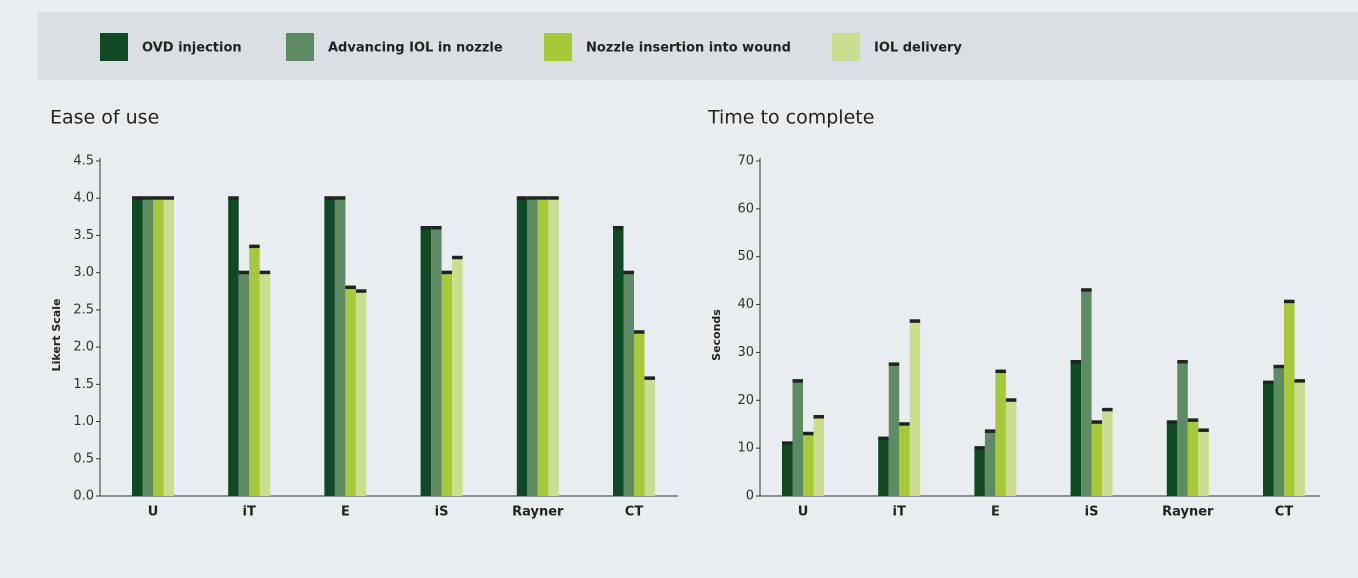 The height and width of the screenshot is (578, 1358). Describe the element at coordinates (83, 309) in the screenshot. I see `y-tick-label: 2.5` at that location.